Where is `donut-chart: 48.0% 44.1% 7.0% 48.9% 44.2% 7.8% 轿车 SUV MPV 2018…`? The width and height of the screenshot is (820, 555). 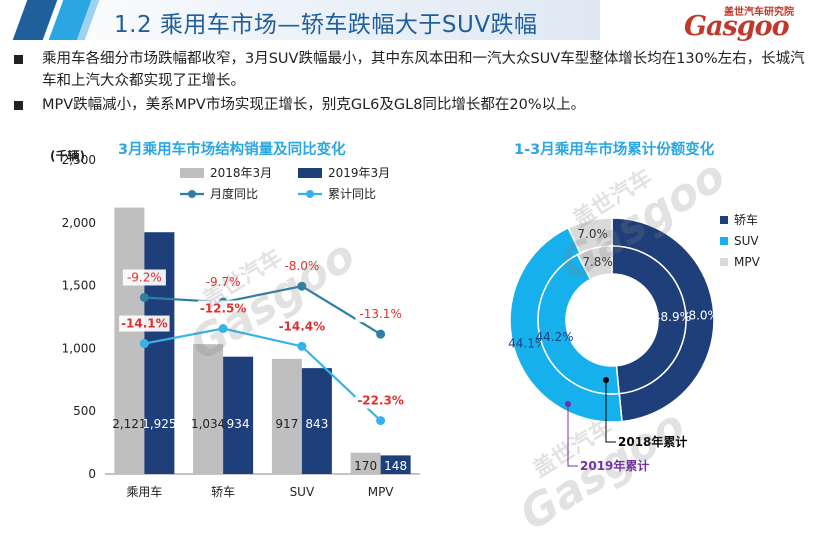 donut-chart: 48.0% 44.1% 7.0% 48.9% 44.2% 7.8% 轿车 SUV MPV 2018… is located at coordinates (634, 342).